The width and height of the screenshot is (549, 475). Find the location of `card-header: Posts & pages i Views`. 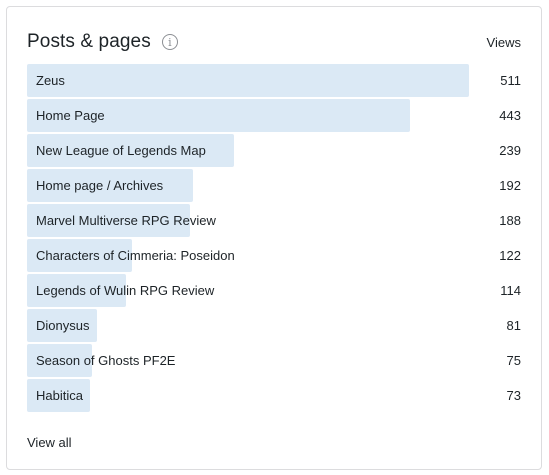

card-header: Posts & pages i Views is located at coordinates (274, 42).